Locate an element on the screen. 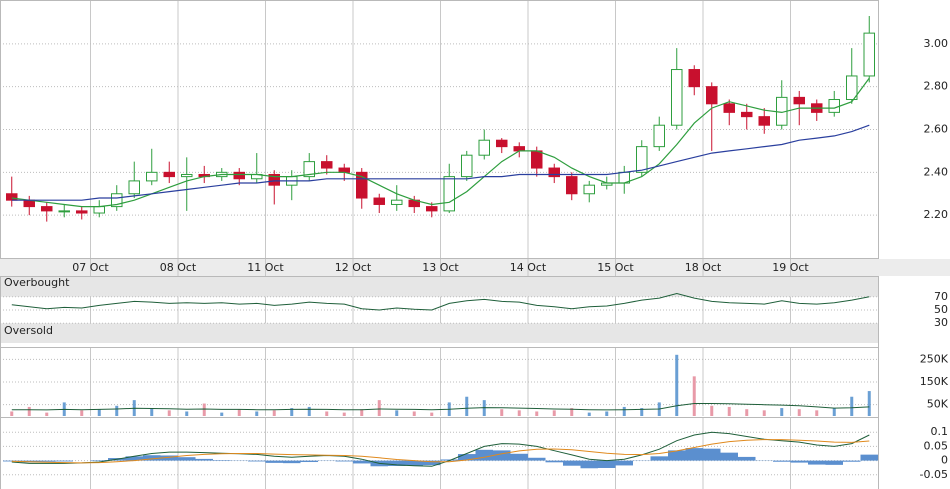 Image resolution: width=950 pixels, height=489 pixels. rsi-line is located at coordinates (440, 301).